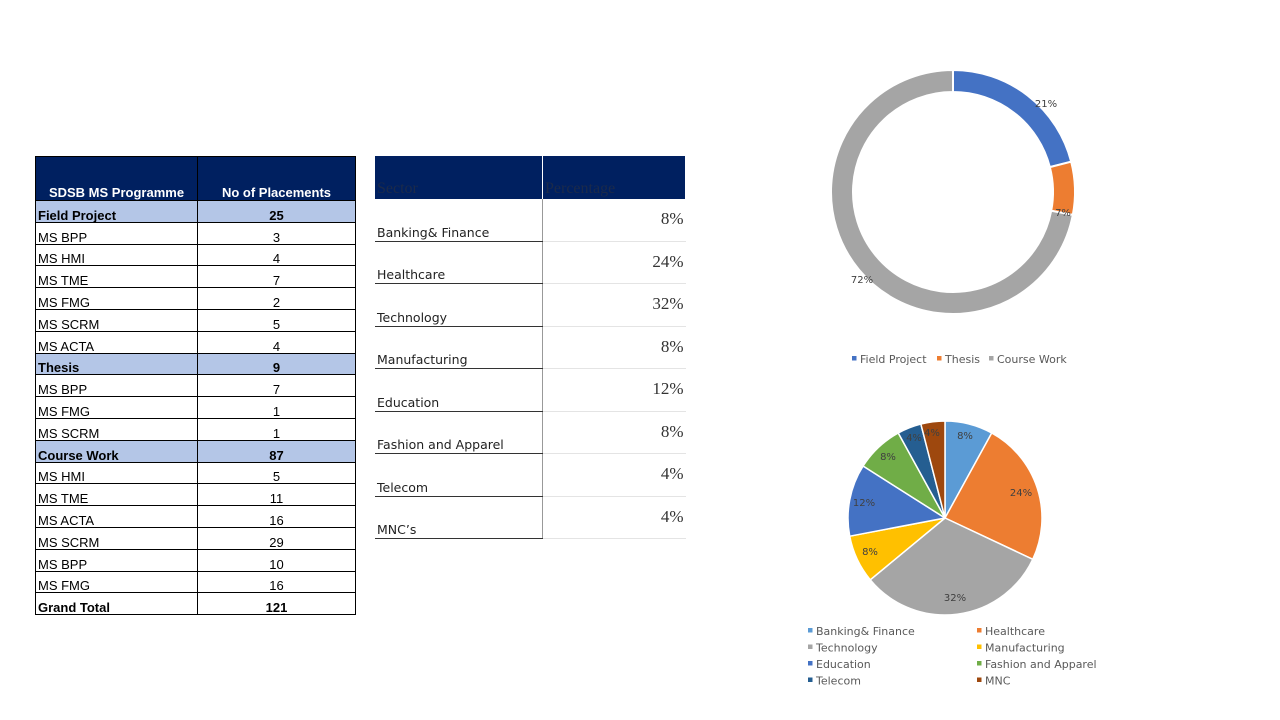 This screenshot has width=1280, height=720. What do you see at coordinates (1012, 118) in the screenshot?
I see `doughnut-slice-field-project` at bounding box center [1012, 118].